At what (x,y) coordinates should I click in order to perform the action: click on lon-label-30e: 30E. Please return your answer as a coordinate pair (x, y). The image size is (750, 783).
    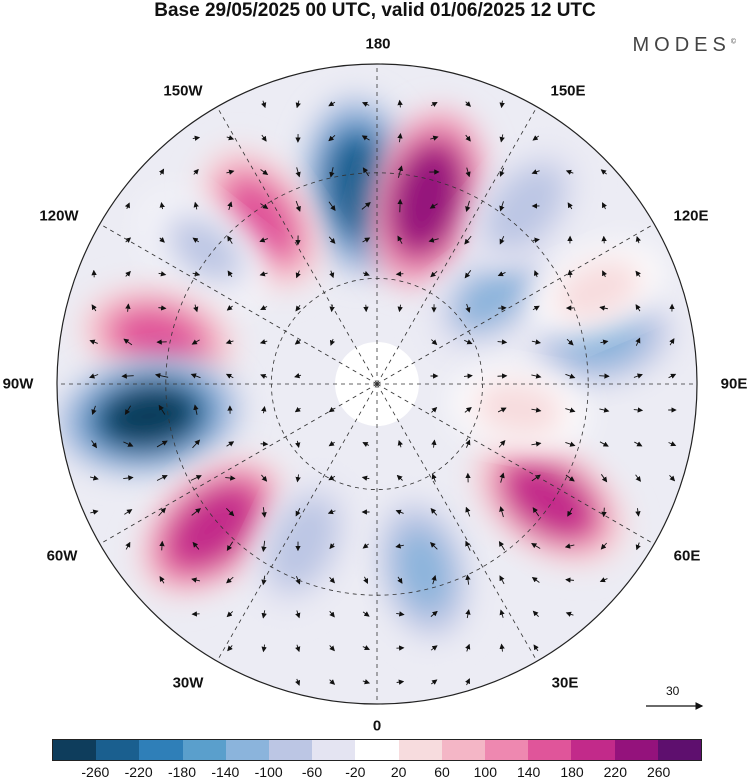
    Looking at the image, I should click on (565, 683).